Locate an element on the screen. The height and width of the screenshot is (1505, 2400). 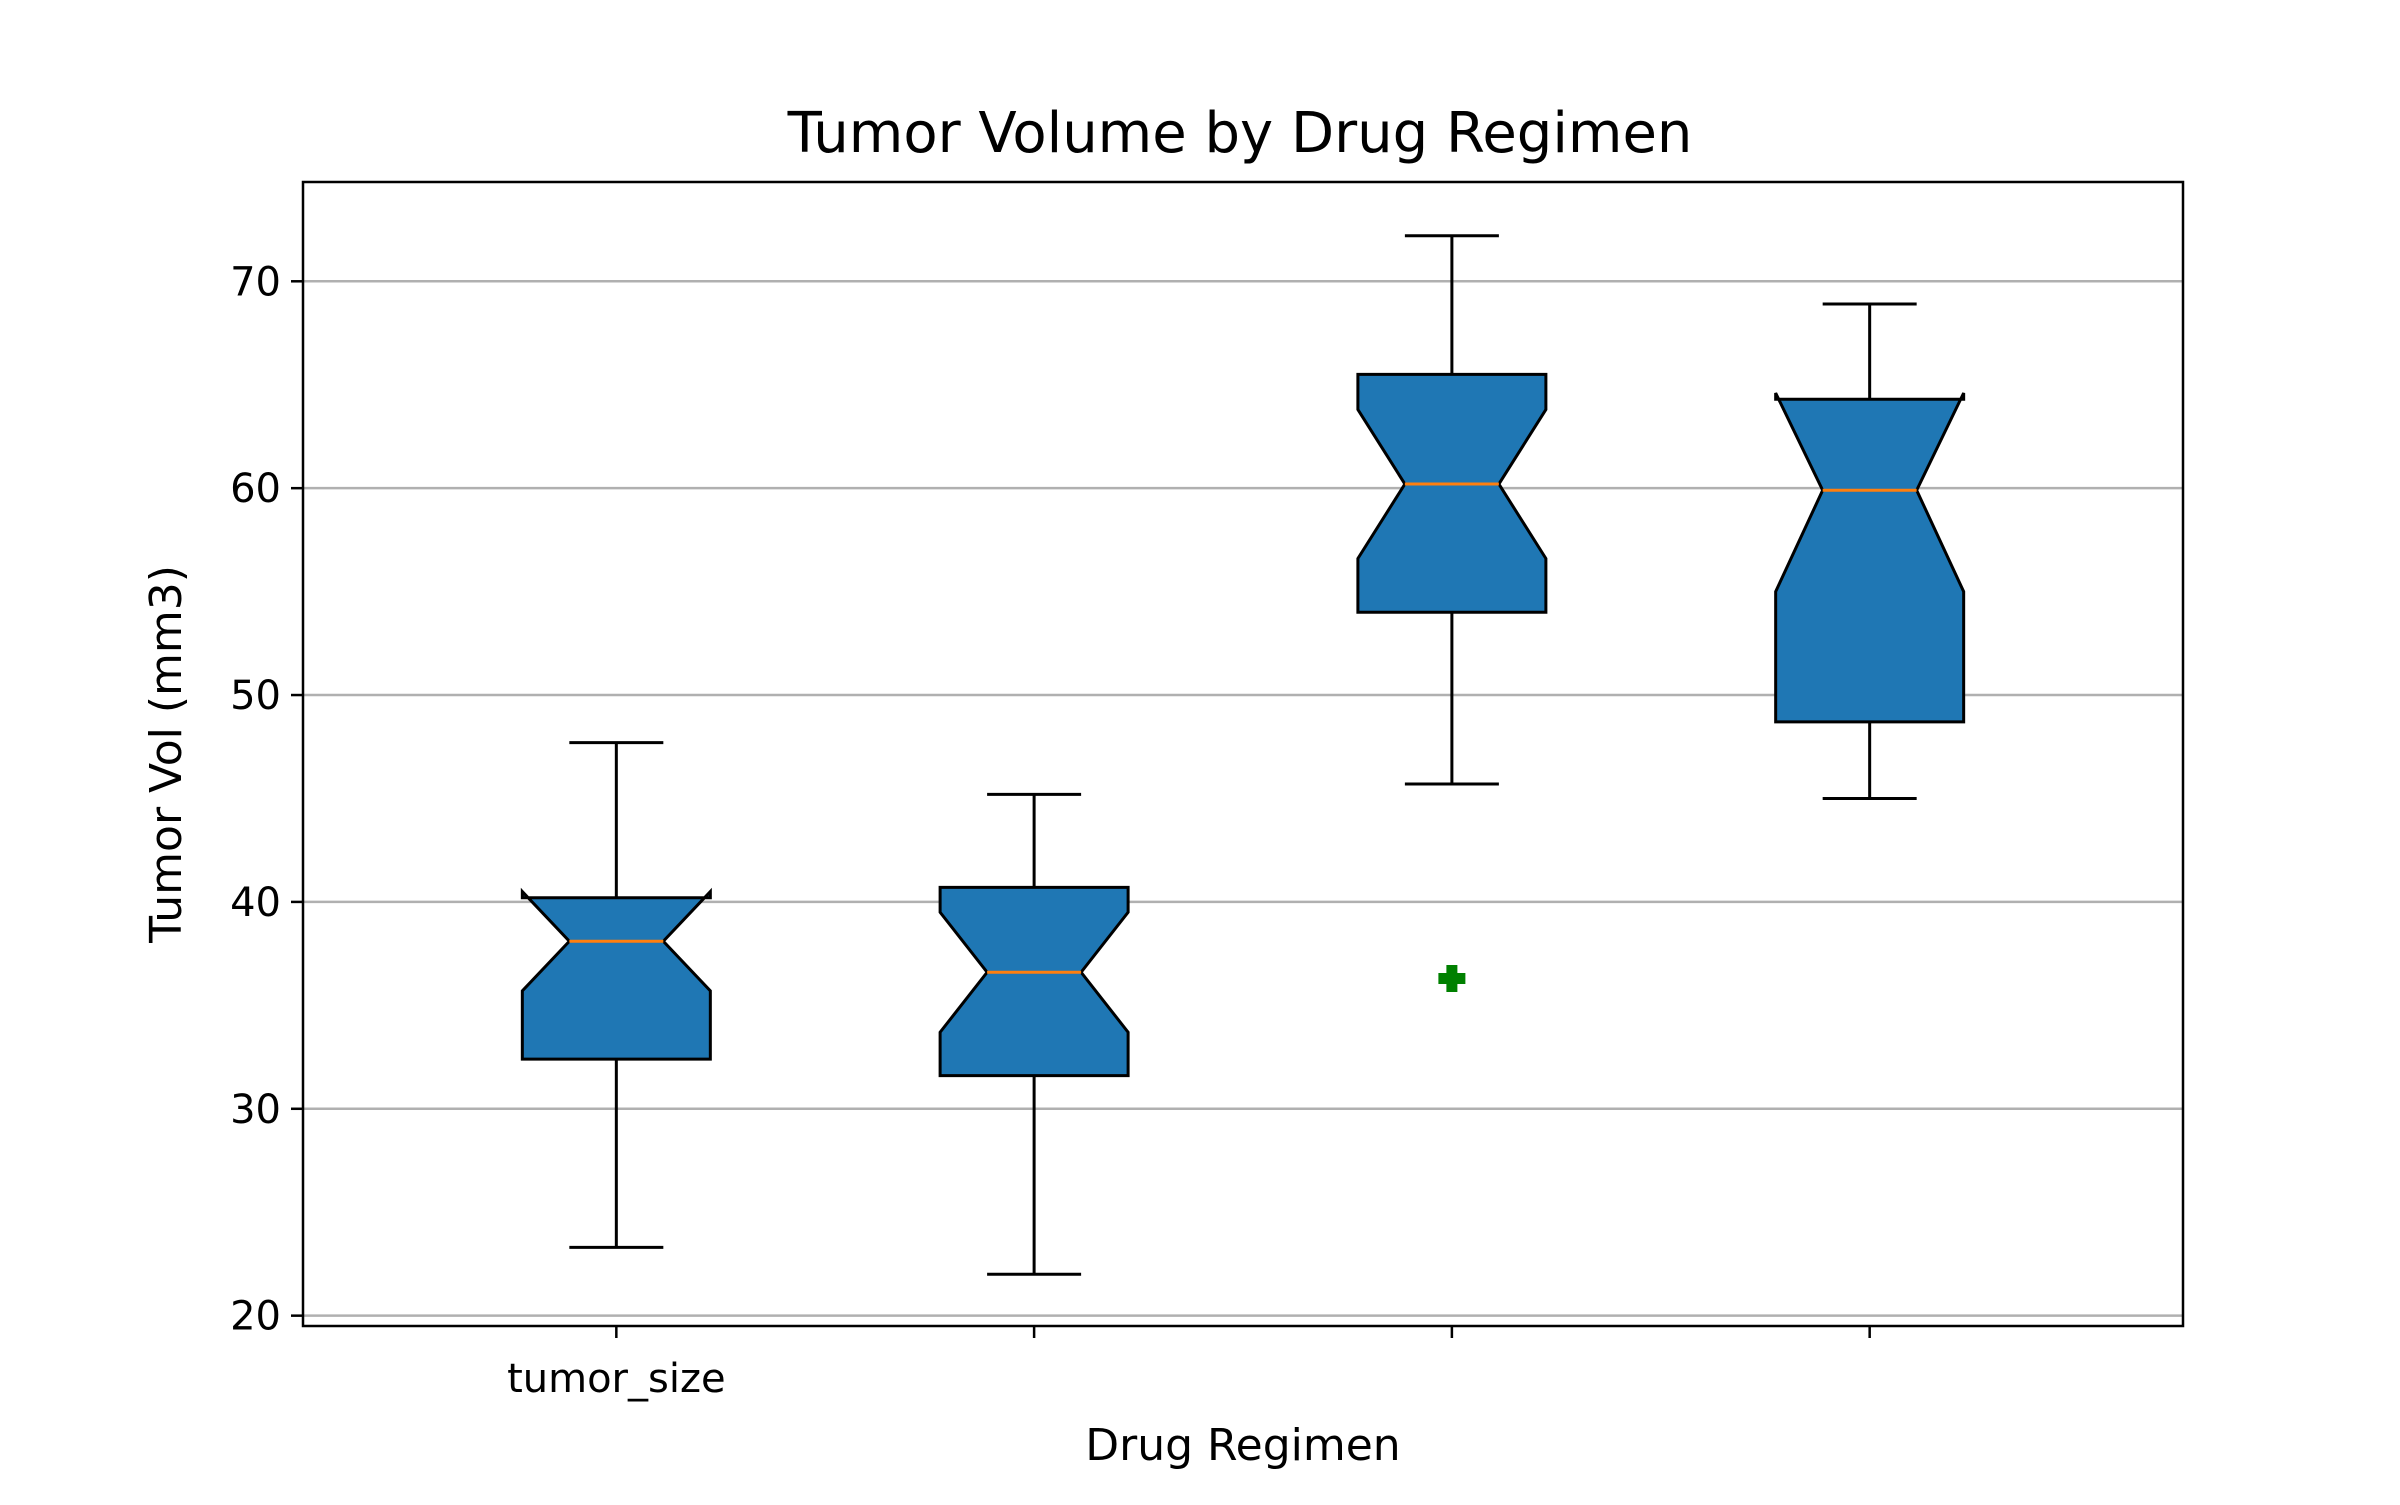
y-tick-label: 40 is located at coordinates (255, 903).